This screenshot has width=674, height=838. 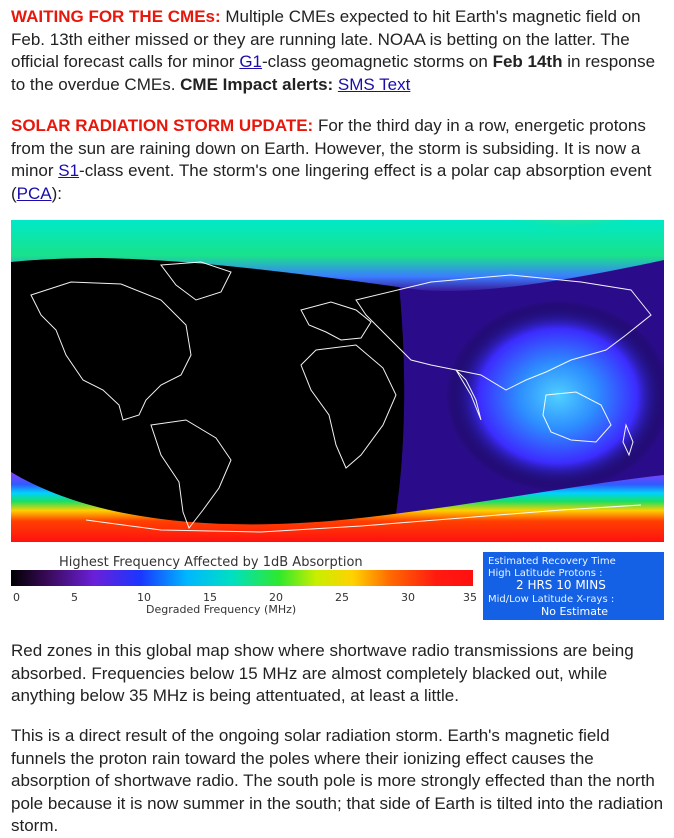 What do you see at coordinates (552, 561) in the screenshot?
I see `recovery-title: Estimated Recovery Time` at bounding box center [552, 561].